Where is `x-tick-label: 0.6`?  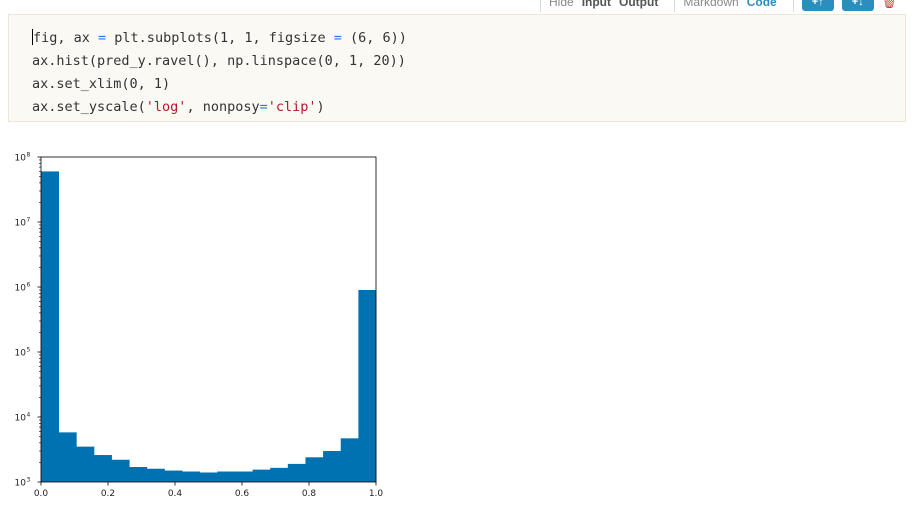 x-tick-label: 0.6 is located at coordinates (242, 494).